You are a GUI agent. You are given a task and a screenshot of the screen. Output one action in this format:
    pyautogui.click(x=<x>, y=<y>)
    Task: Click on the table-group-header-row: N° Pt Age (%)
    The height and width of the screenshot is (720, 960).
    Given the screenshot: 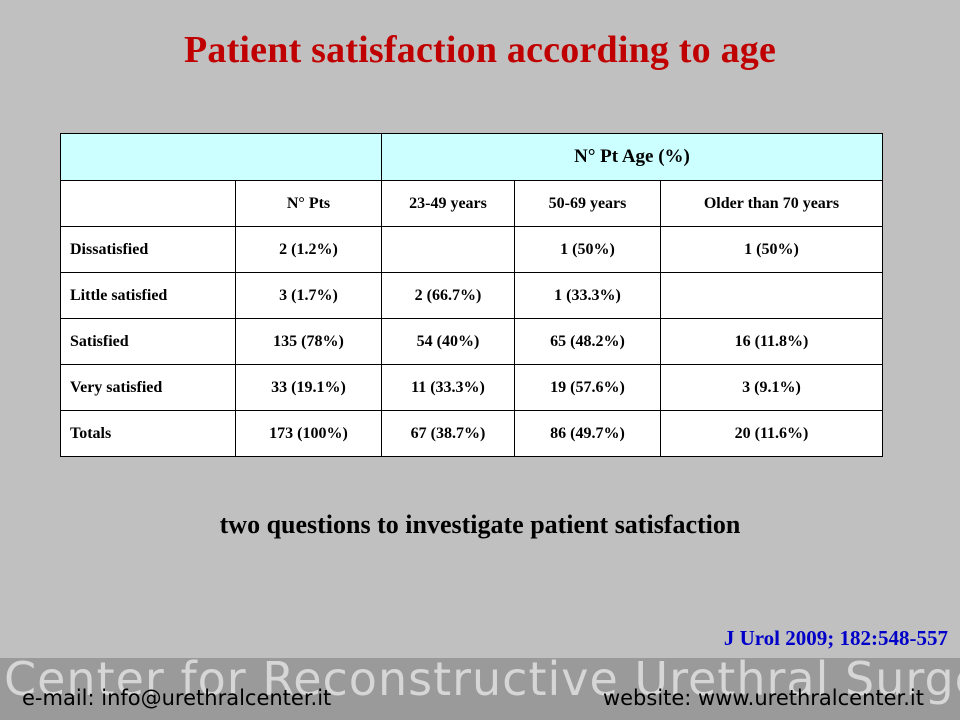 What is the action you would take?
    pyautogui.click(x=471, y=157)
    